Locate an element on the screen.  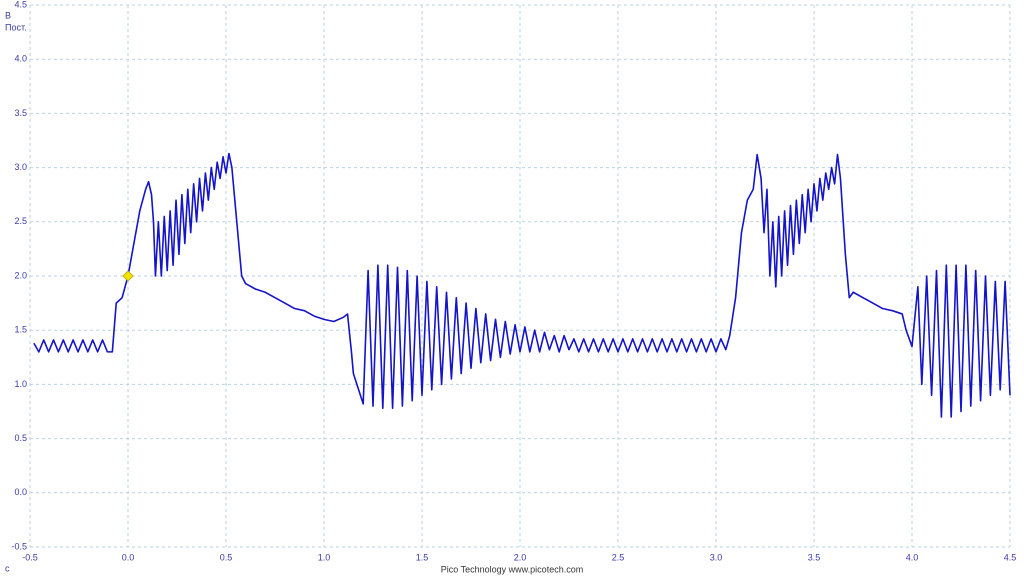
y-tick-label: 0.5 is located at coordinates (20, 438).